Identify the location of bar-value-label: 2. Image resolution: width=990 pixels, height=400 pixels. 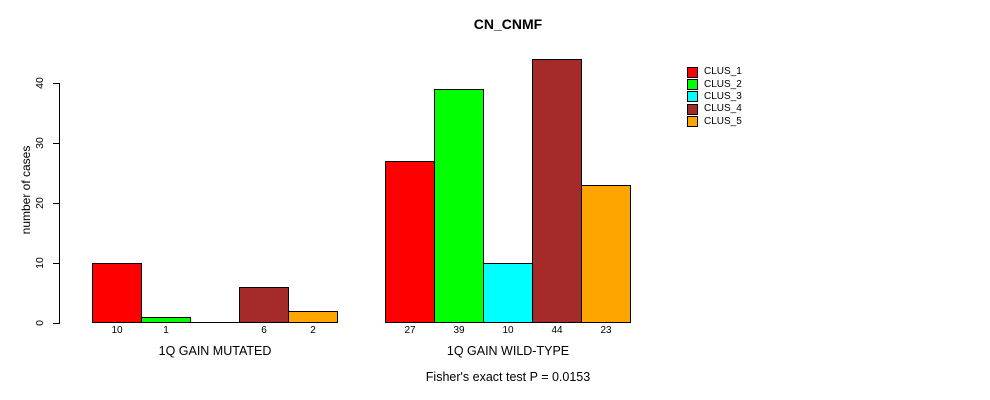
(313, 330).